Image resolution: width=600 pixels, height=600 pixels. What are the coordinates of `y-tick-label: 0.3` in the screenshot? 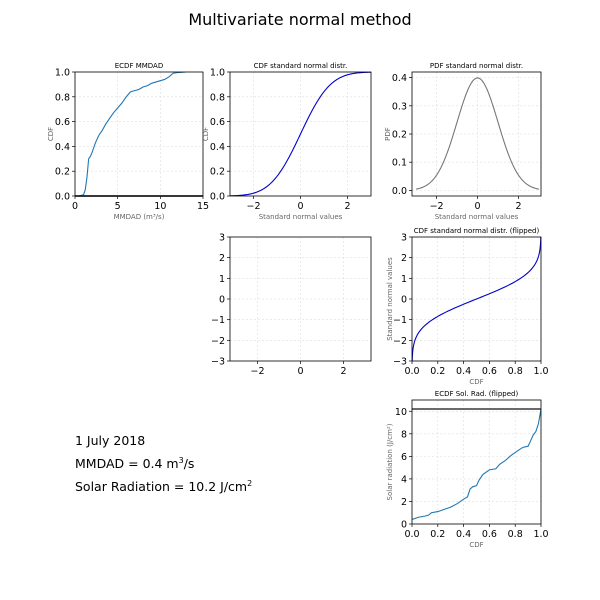 It's located at (399, 106).